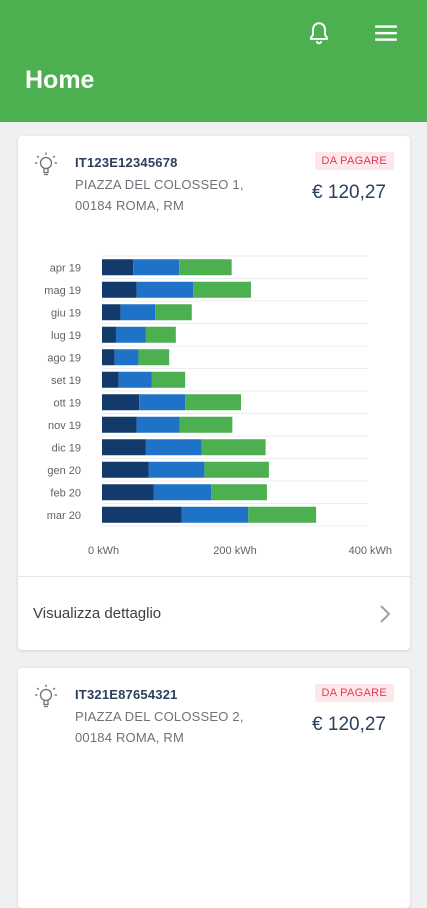 Image resolution: width=427 pixels, height=908 pixels. Describe the element at coordinates (385, 614) in the screenshot. I see `chevron-right-icon` at that location.